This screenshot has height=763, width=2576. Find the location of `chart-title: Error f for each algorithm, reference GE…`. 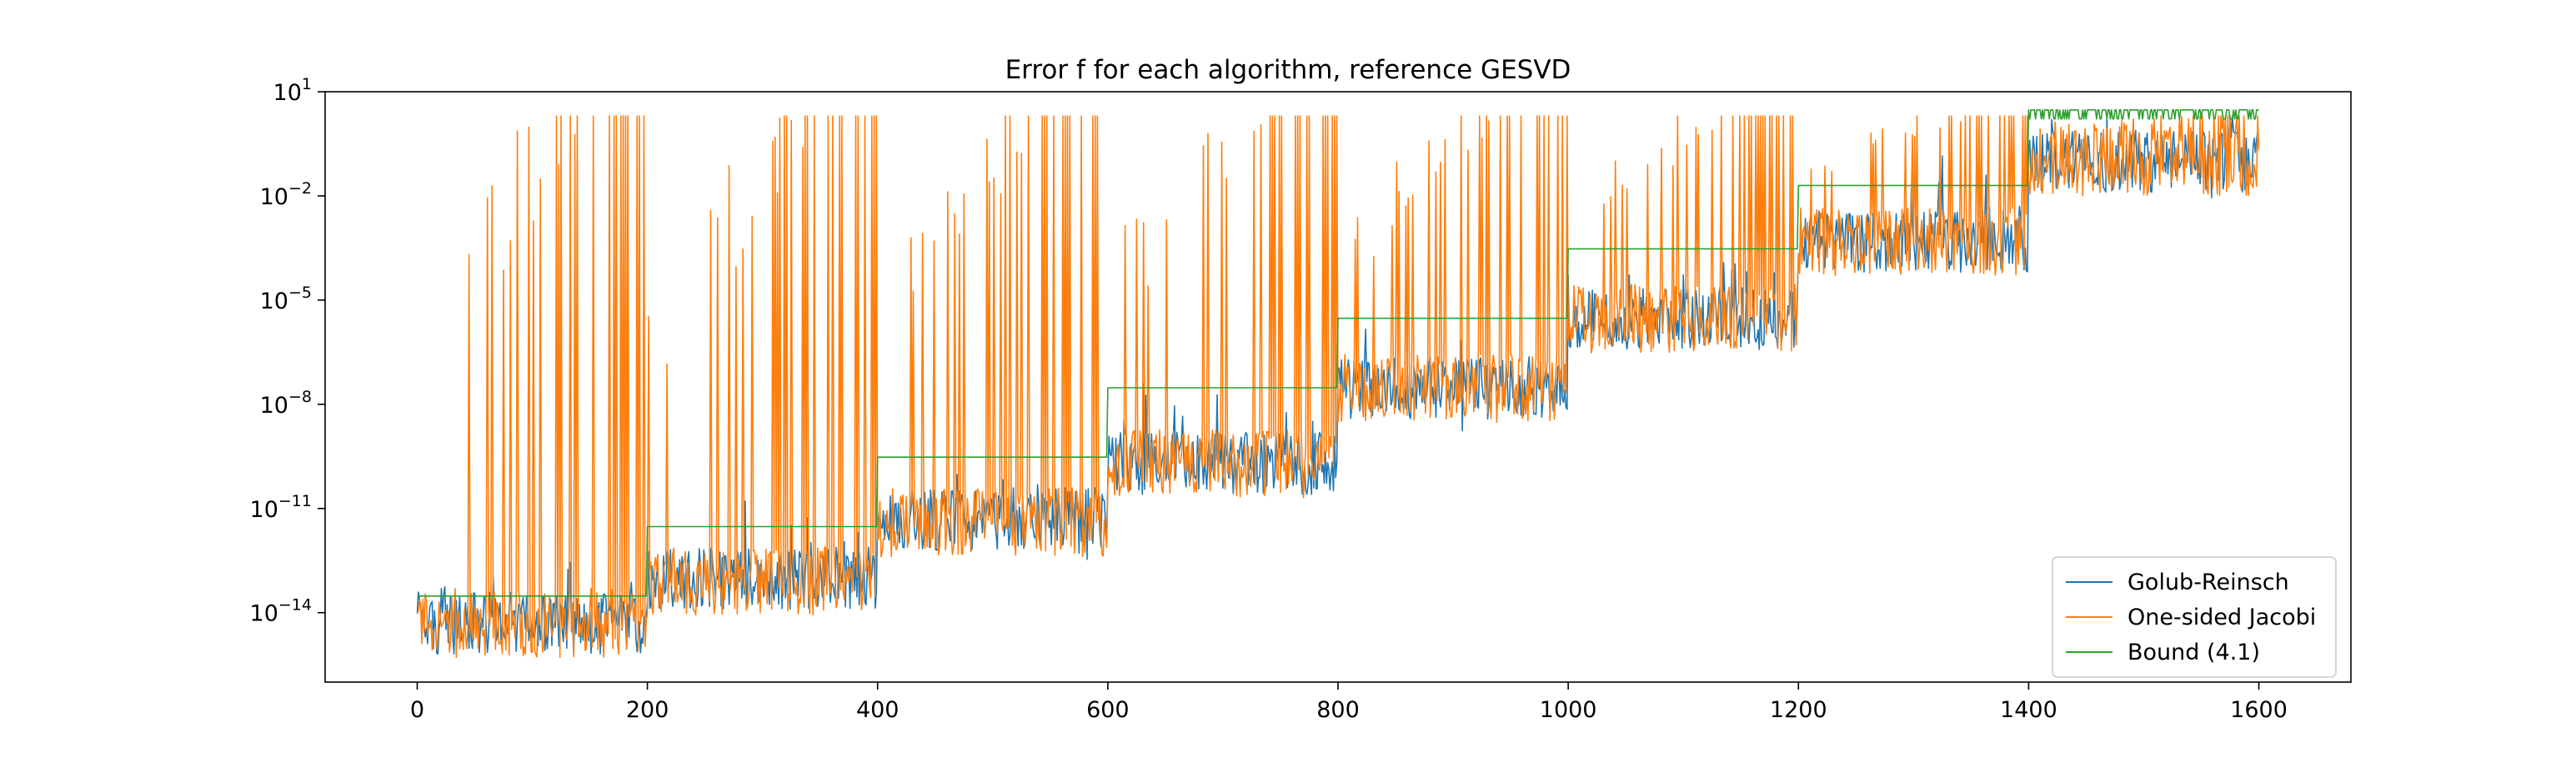

chart-title: Error f for each algorithm, reference GE… is located at coordinates (1288, 70).